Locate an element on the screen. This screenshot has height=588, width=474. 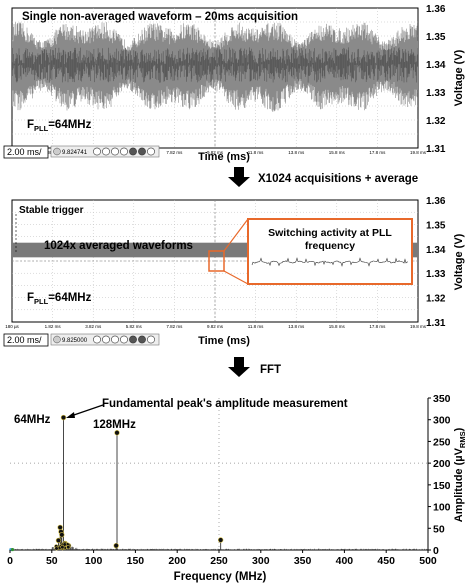
x-tick-label: 5.82 ms is located at coordinates (134, 326).